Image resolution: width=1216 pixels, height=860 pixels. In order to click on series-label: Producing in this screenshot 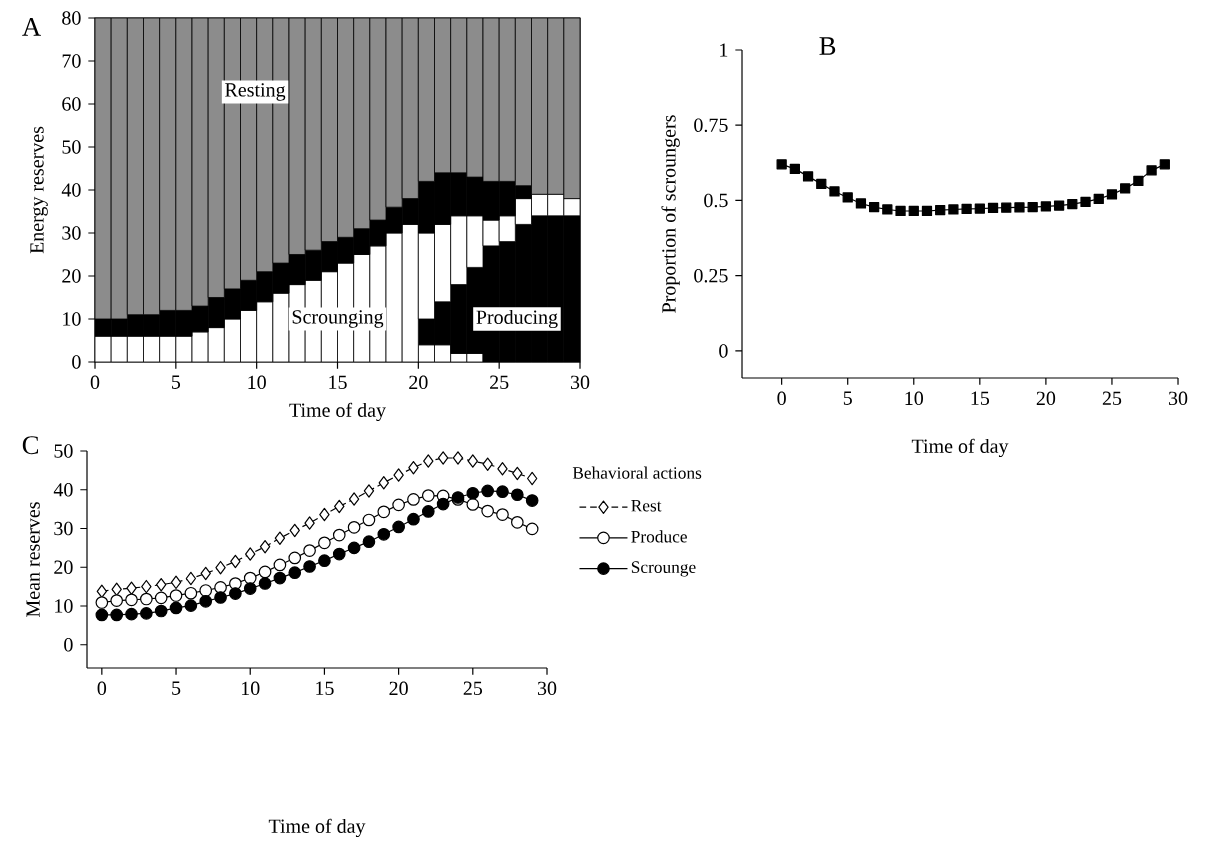, I will do `click(517, 319)`.